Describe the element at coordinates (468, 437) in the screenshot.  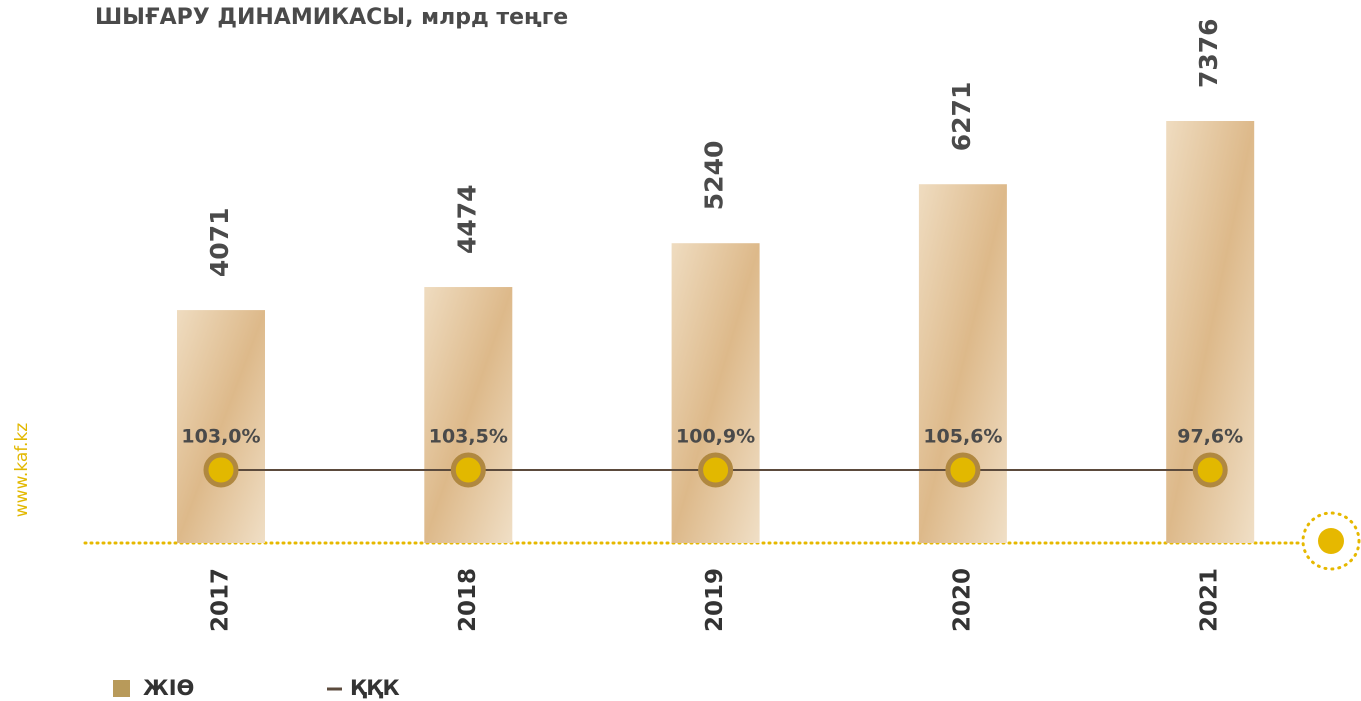
I see `value-label: 103,5%` at that location.